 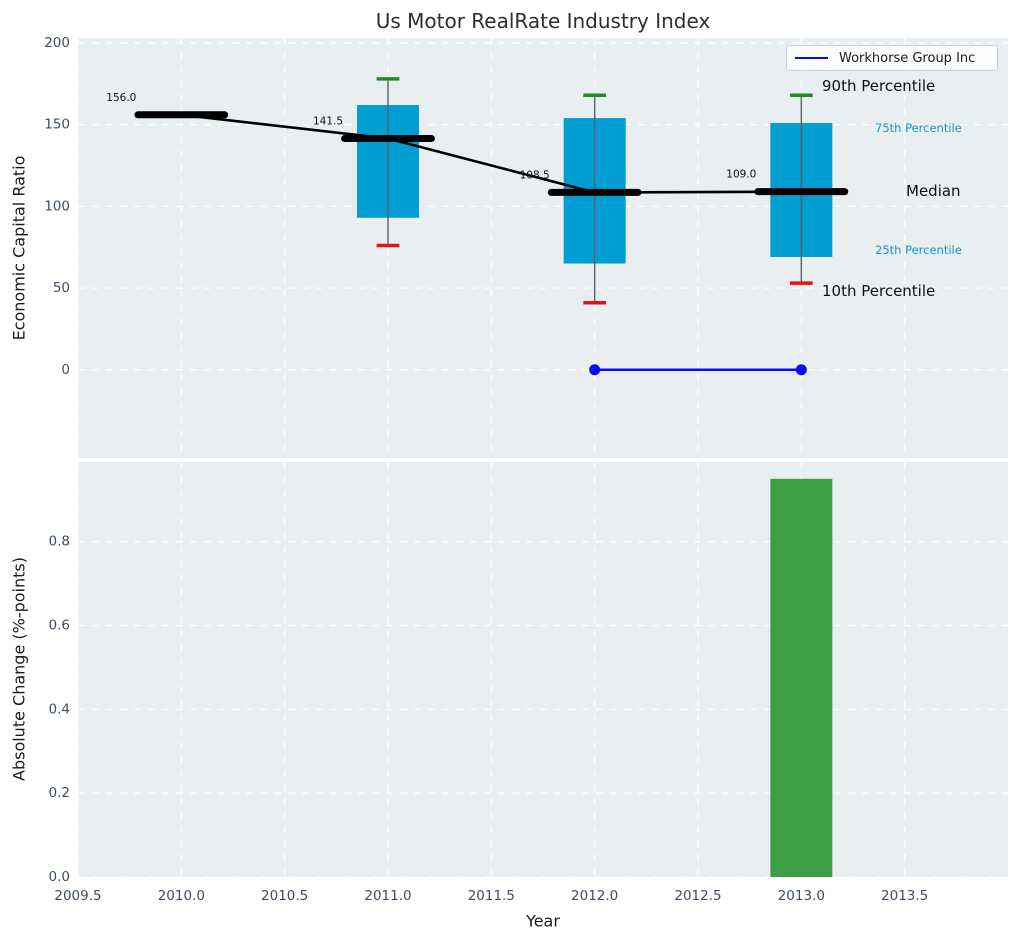 What do you see at coordinates (19, 669) in the screenshot?
I see `y-axis-label-bottom: Absolute Change (%-points)` at bounding box center [19, 669].